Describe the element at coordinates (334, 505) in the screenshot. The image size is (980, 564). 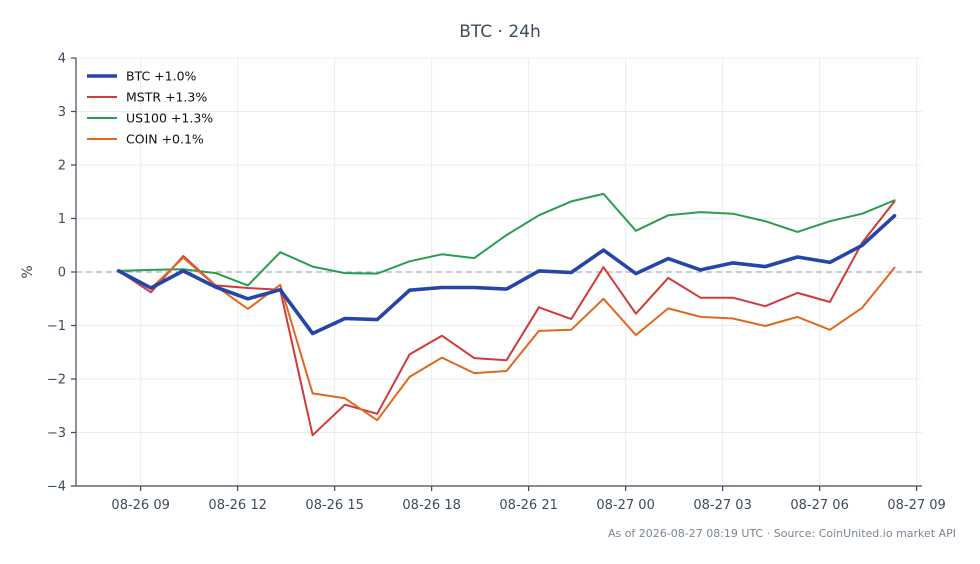
I see `x-tick-label: 08-26 15` at that location.